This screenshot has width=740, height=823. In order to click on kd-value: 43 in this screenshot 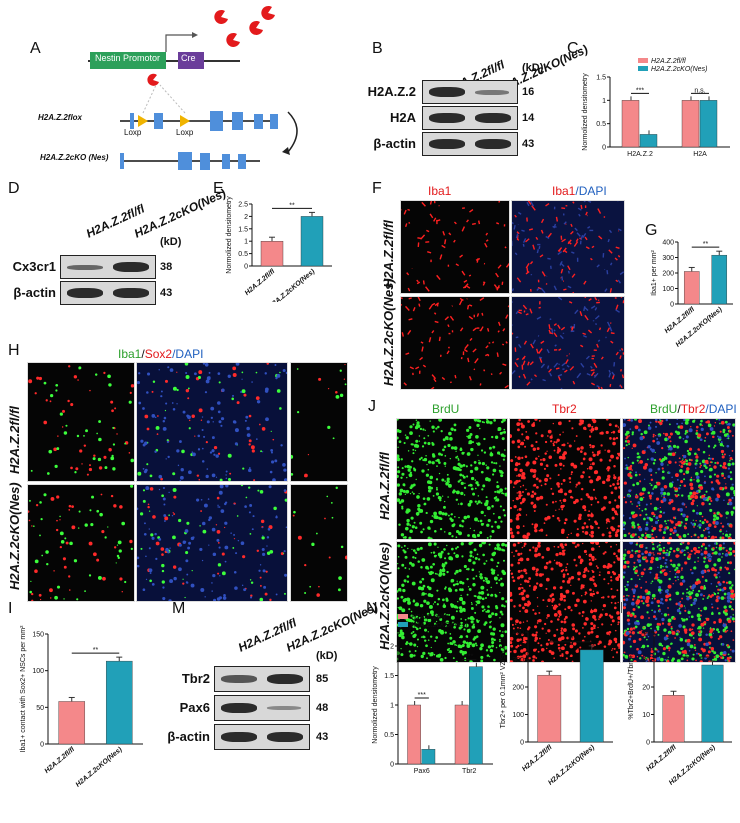, I will do `click(322, 737)`.